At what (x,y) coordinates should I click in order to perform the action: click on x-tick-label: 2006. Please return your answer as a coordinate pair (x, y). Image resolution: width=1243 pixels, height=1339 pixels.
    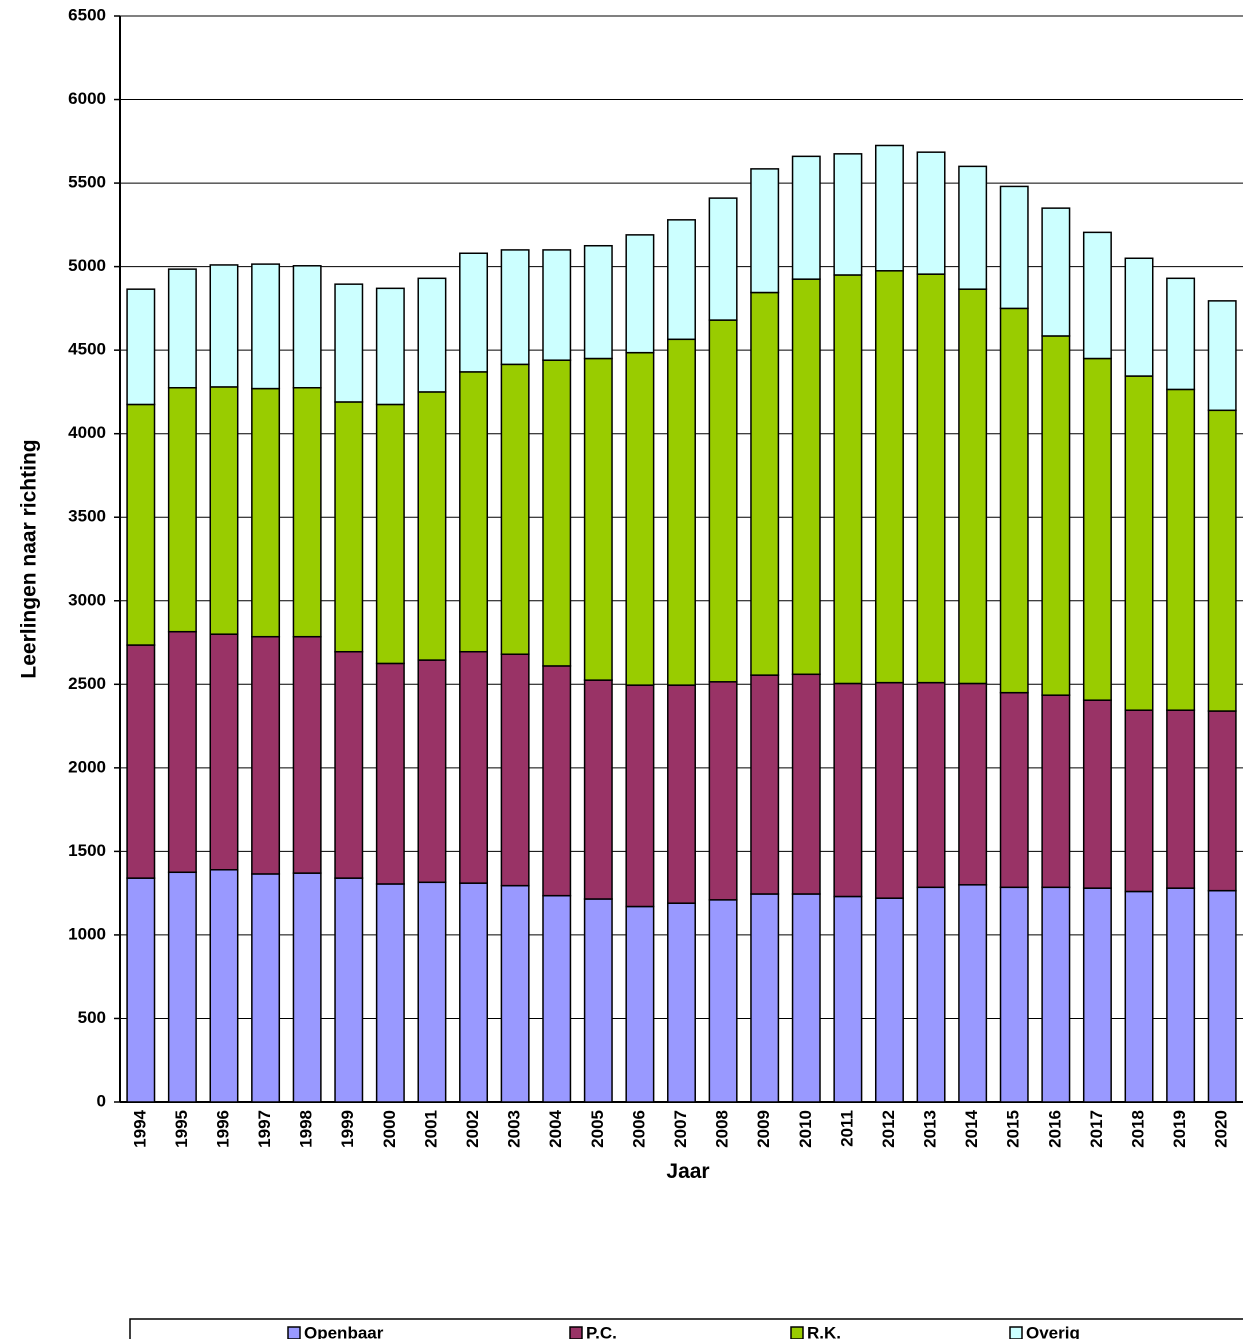
    Looking at the image, I should click on (638, 1129).